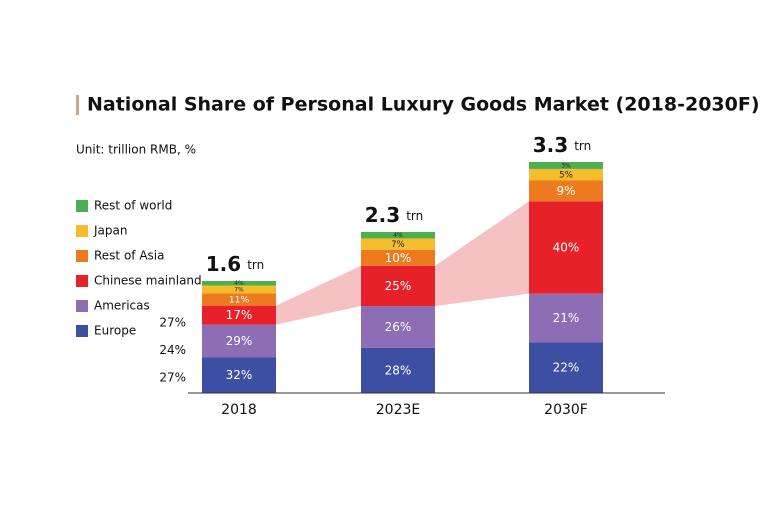 This screenshot has height=512, width=768. I want to click on value-label: 17%, so click(239, 315).